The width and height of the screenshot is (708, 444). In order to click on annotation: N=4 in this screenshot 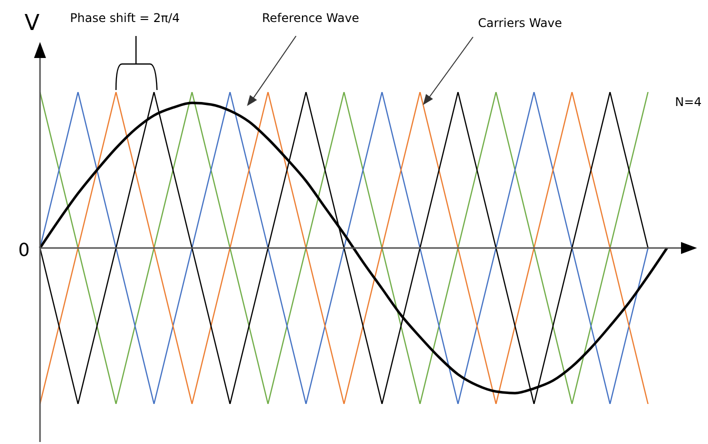, I will do `click(688, 102)`.